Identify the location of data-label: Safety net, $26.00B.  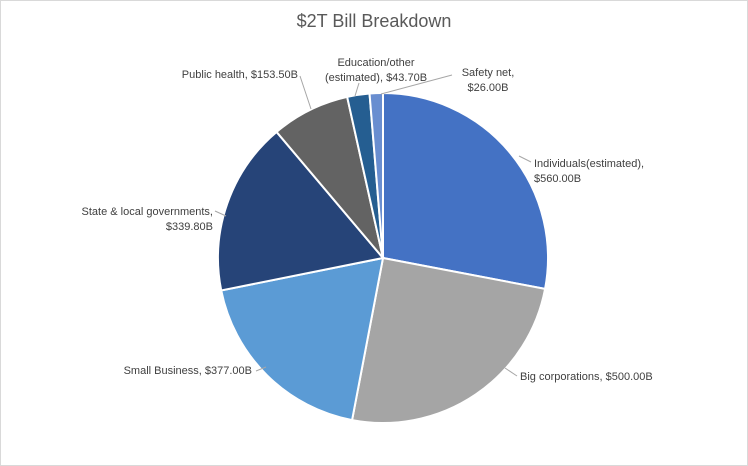
(488, 80).